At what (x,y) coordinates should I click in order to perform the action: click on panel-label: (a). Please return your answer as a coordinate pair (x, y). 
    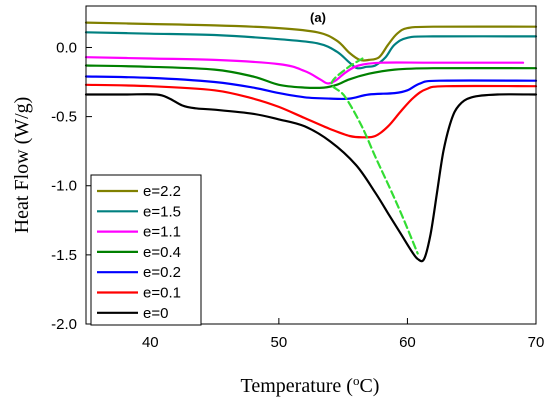
    Looking at the image, I should click on (318, 17).